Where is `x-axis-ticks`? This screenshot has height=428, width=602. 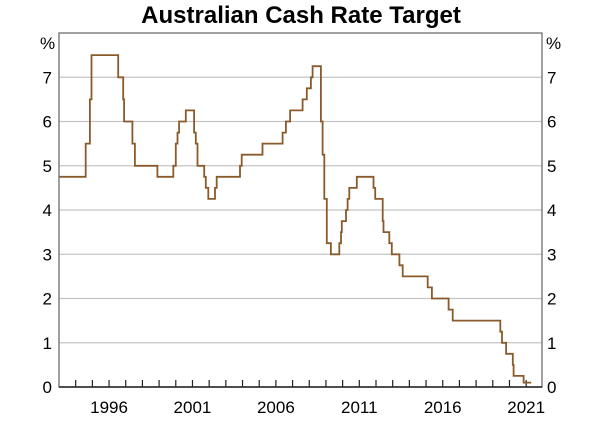 x-axis-ticks is located at coordinates (301, 383).